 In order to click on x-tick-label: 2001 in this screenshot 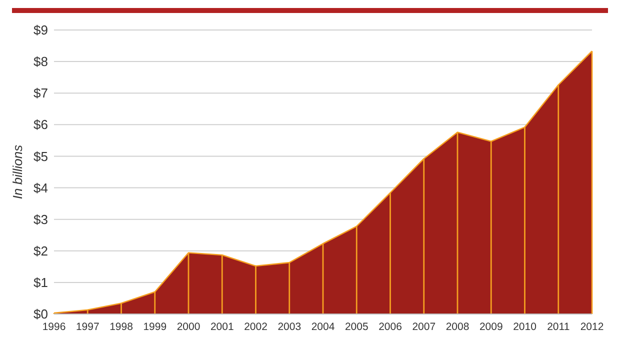, I will do `click(222, 327)`.